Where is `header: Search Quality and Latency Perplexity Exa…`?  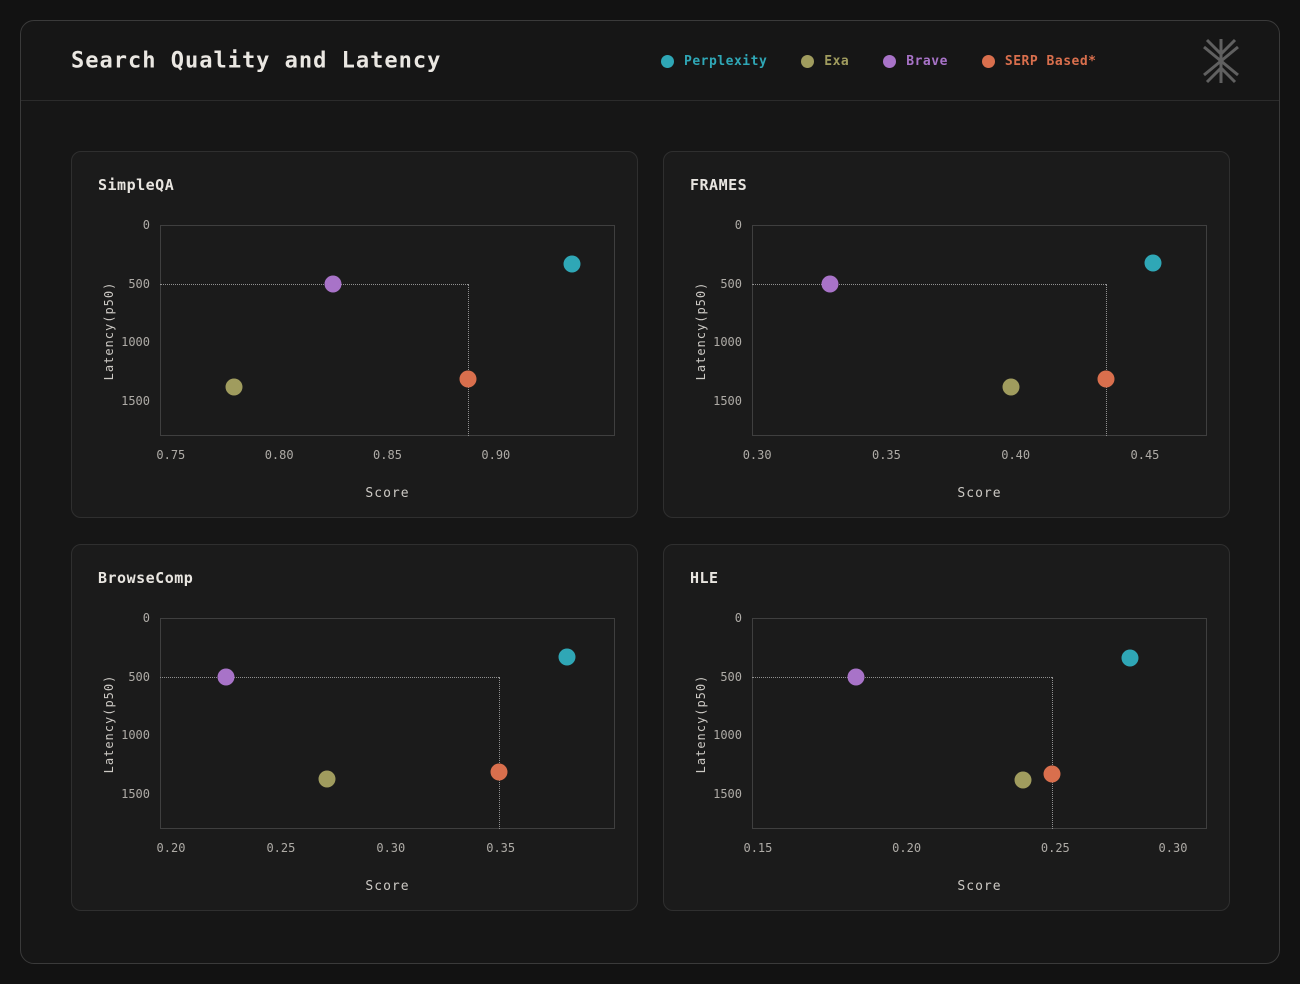 header: Search Quality and Latency Perplexity Exa… is located at coordinates (650, 61).